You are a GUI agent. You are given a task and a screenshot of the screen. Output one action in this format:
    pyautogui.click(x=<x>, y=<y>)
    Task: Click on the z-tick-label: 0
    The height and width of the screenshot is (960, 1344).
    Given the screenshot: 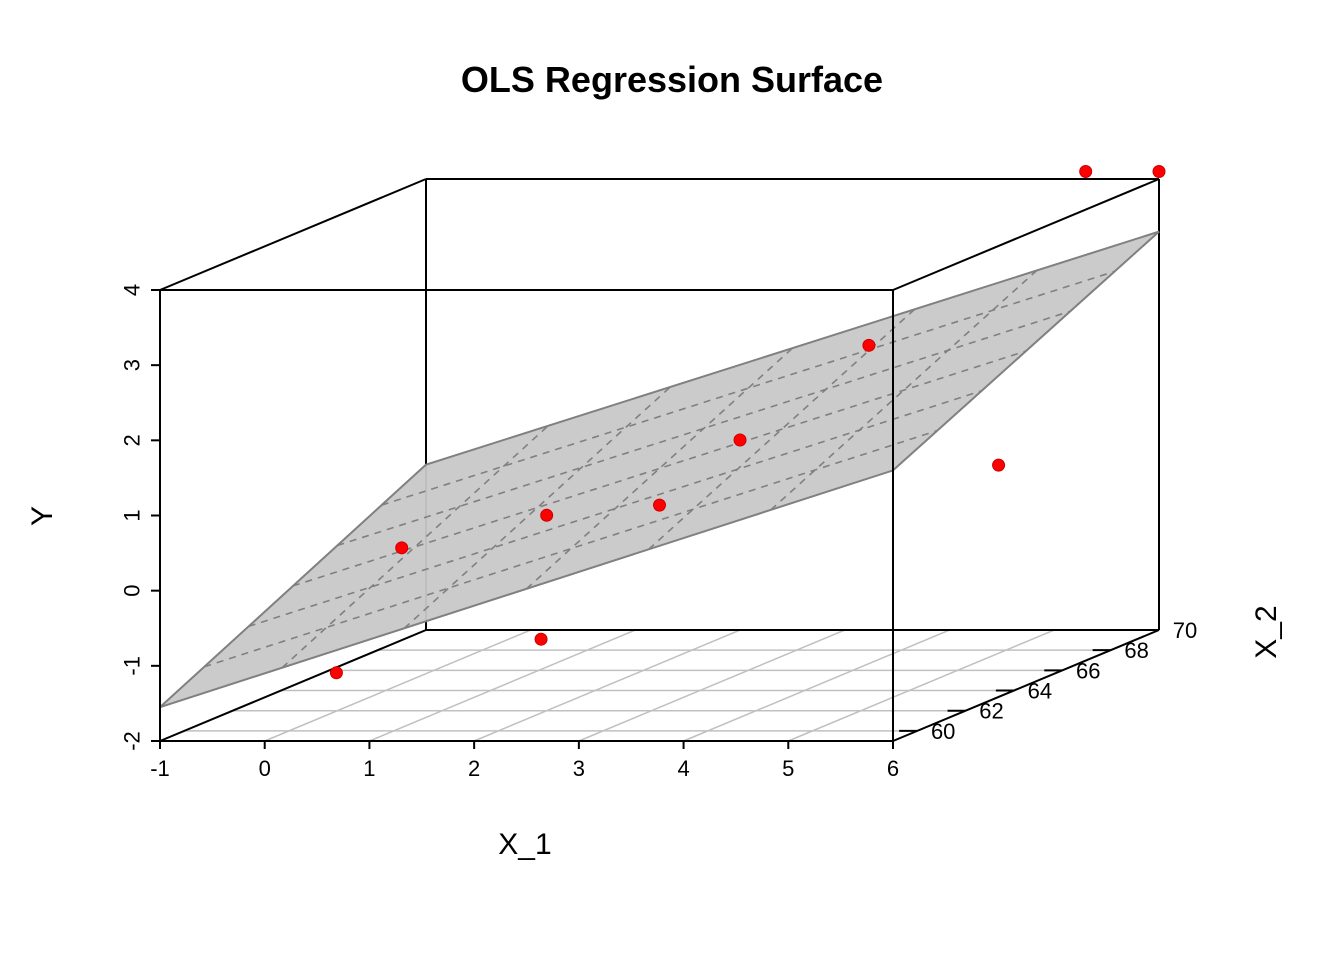 What is the action you would take?
    pyautogui.click(x=132, y=591)
    